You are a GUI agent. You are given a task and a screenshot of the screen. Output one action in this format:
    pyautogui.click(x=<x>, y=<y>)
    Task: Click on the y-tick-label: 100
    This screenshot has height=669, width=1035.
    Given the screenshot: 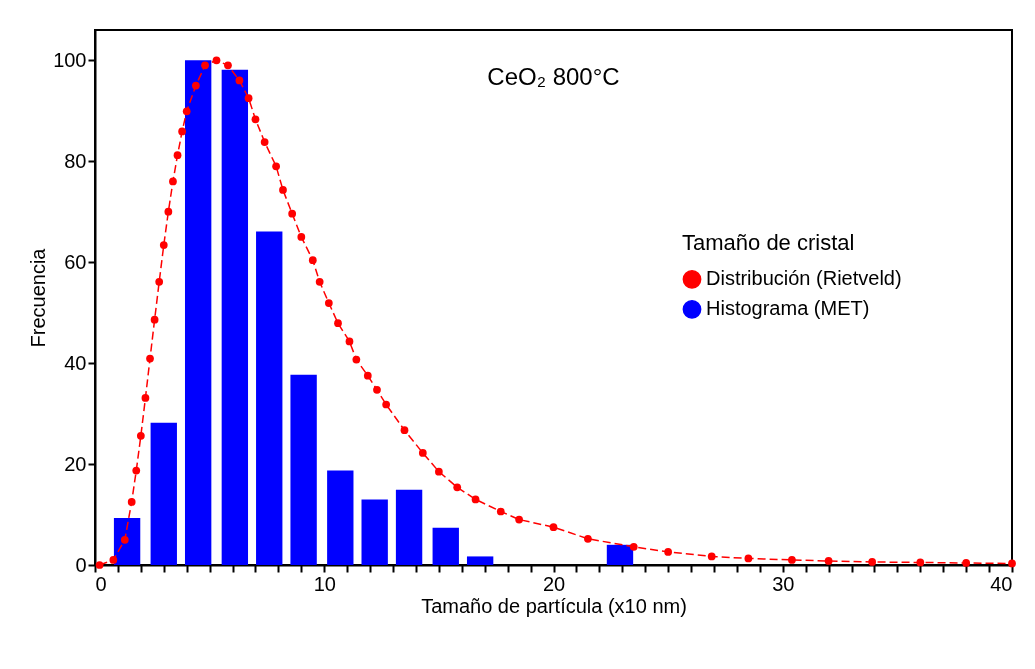 What is the action you would take?
    pyautogui.click(x=70, y=59)
    